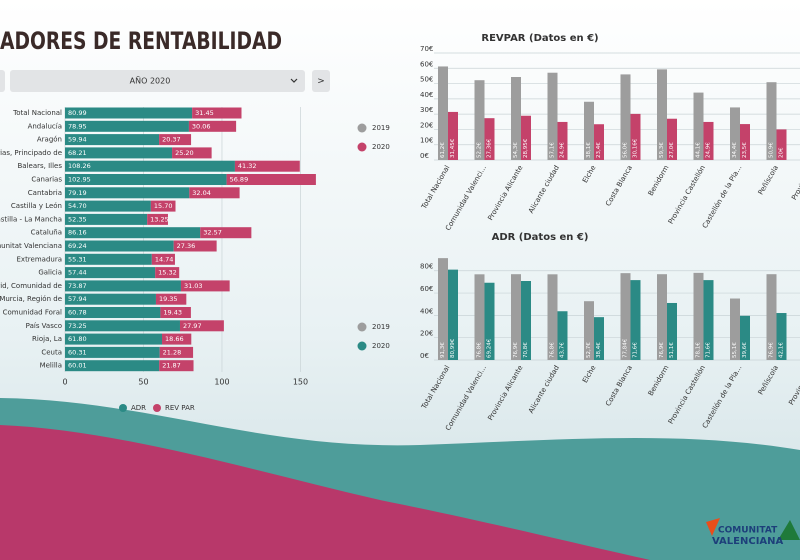  I want to click on category-label: Canarias, so click(46, 180).